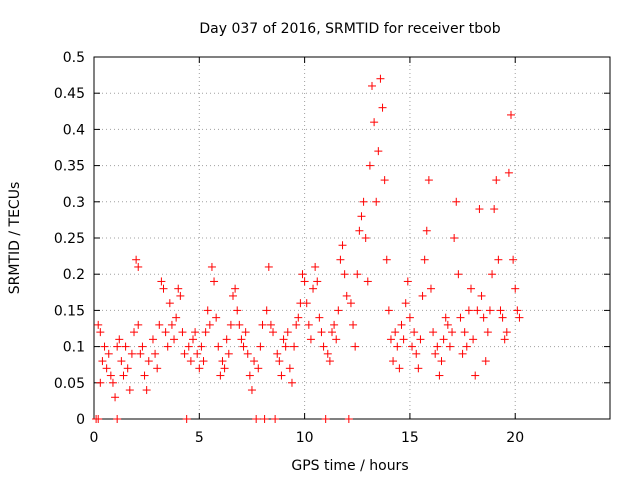  What do you see at coordinates (74, 203) in the screenshot?
I see `y-tick-label: 0.3` at bounding box center [74, 203].